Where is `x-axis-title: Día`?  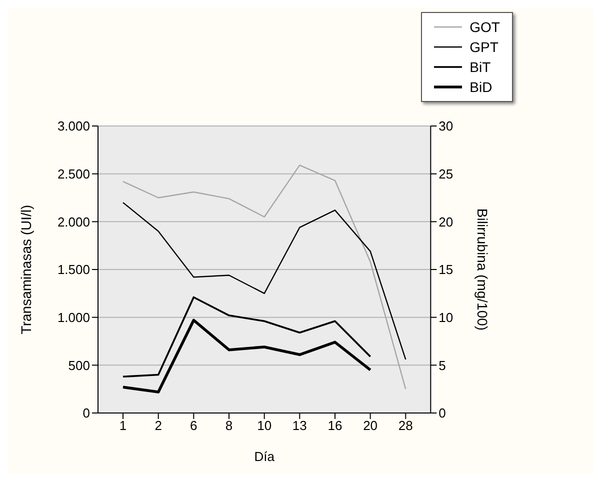
x-axis-title: Día is located at coordinates (265, 456).